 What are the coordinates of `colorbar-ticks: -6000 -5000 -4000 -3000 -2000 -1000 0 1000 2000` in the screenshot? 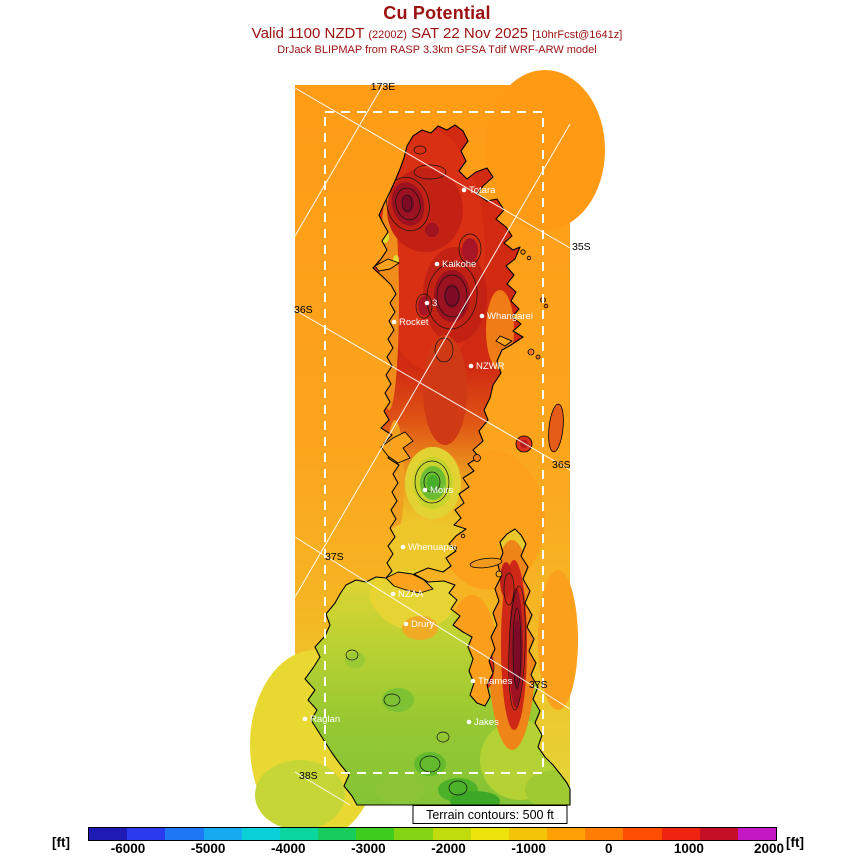 It's located at (436, 850).